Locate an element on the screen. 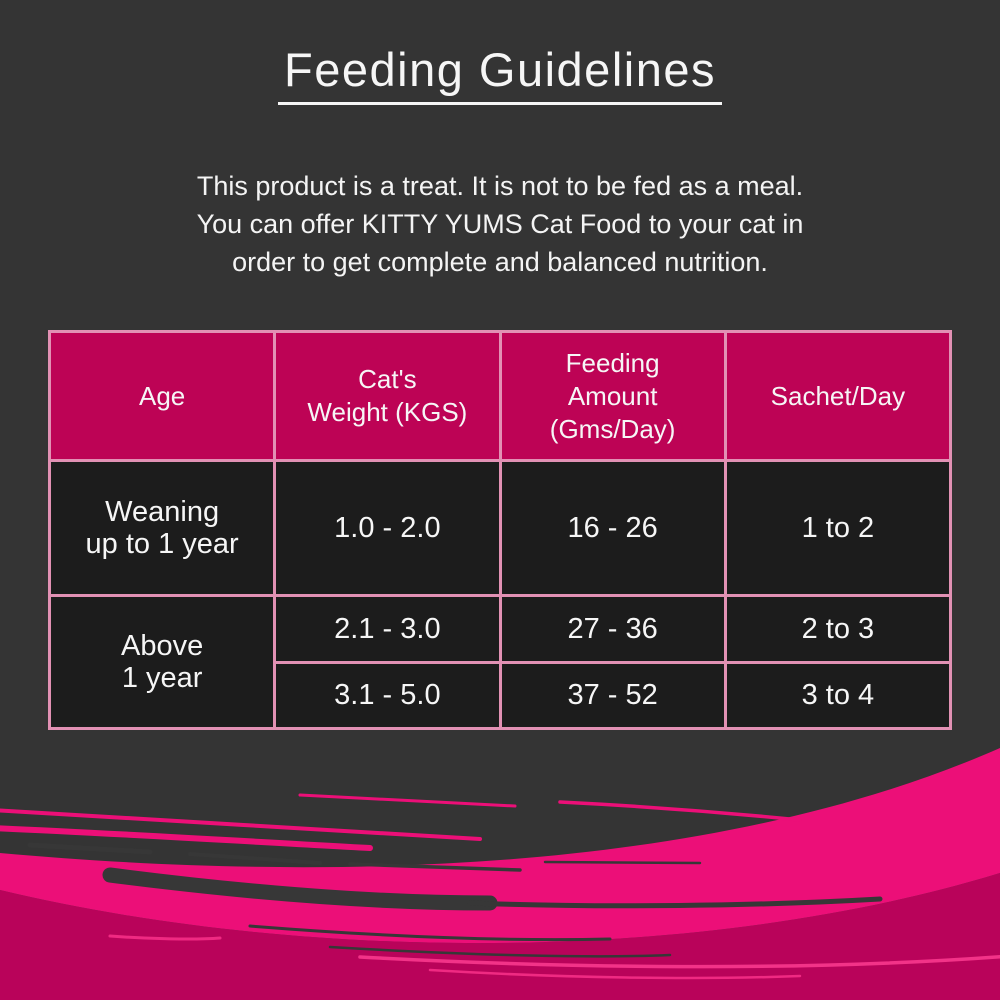  title-wrap: Feeding Guidelines is located at coordinates (500, 73).